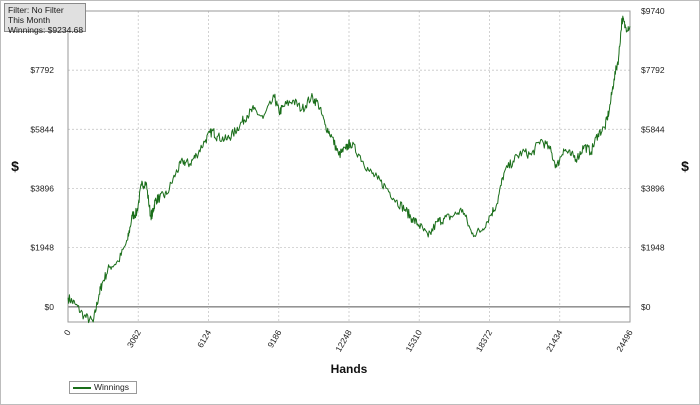  What do you see at coordinates (653, 70) in the screenshot?
I see `y-tick-label-right: $7792` at bounding box center [653, 70].